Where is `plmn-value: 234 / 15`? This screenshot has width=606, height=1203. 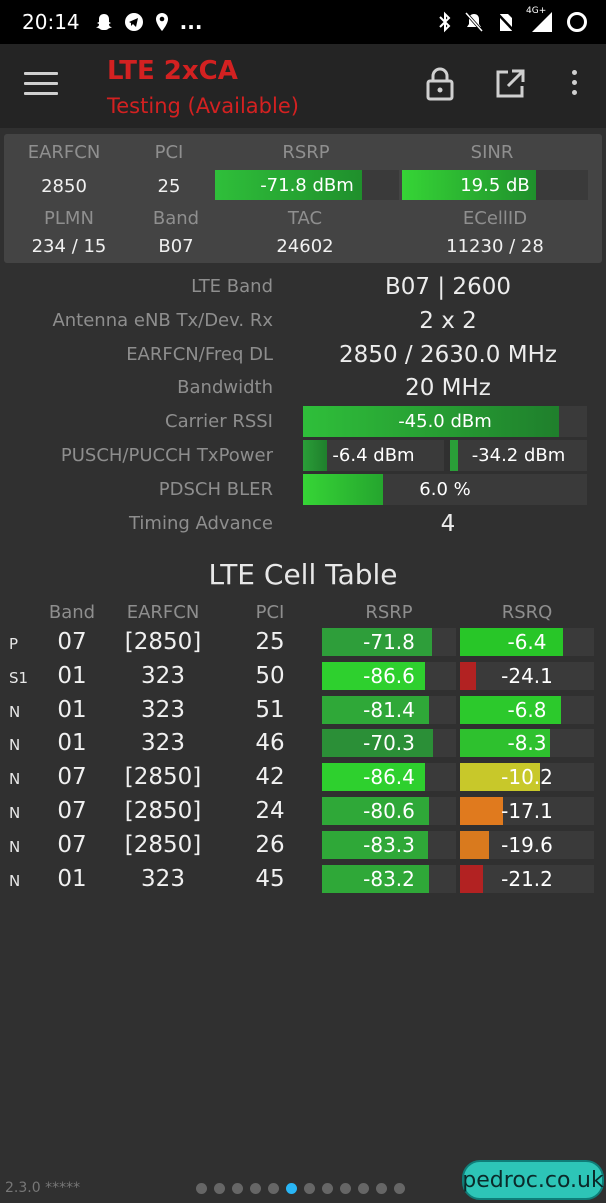
plmn-value: 234 / 15 is located at coordinates (69, 246).